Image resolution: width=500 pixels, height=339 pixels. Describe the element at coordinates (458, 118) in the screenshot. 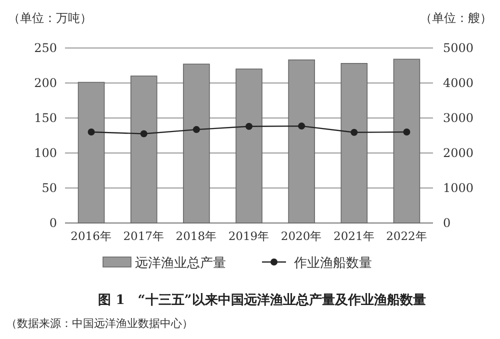

I see `y2-tick-label: 3000` at that location.